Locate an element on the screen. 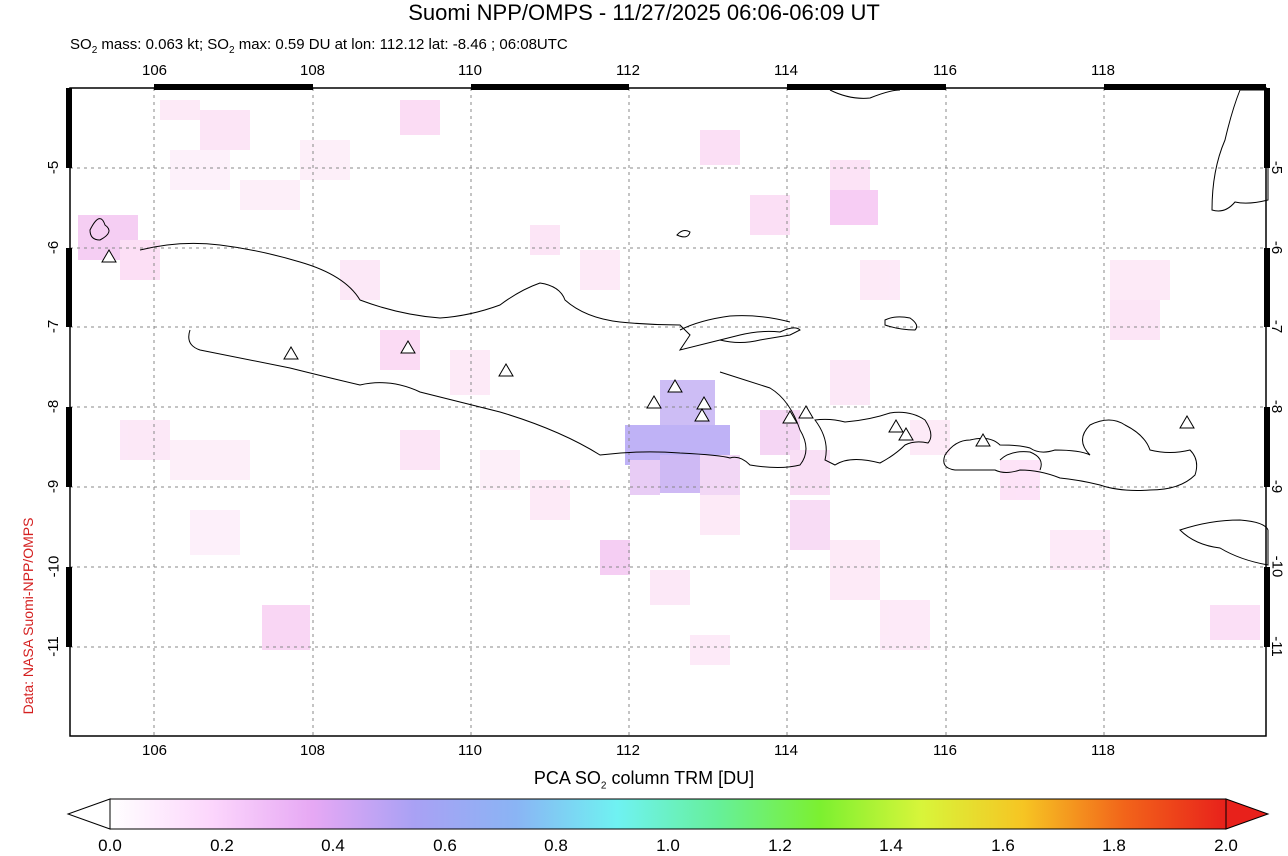 The height and width of the screenshot is (856, 1288). colorbar-tick: 1.6 is located at coordinates (1003, 845).